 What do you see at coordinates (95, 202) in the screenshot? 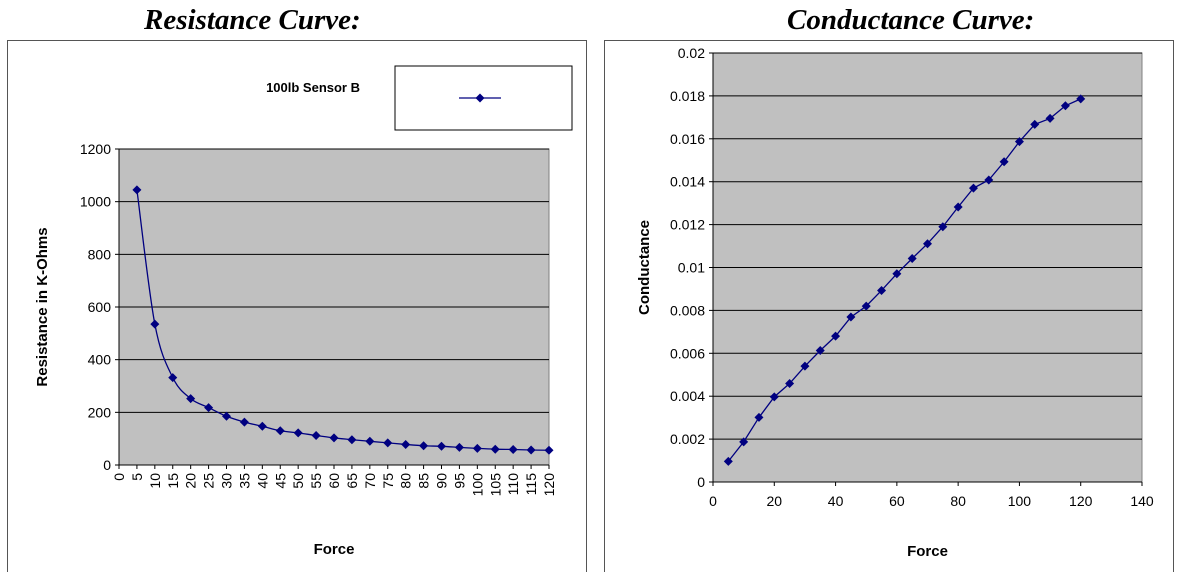
I see `resistance-y-tick-label: 1000` at bounding box center [95, 202].